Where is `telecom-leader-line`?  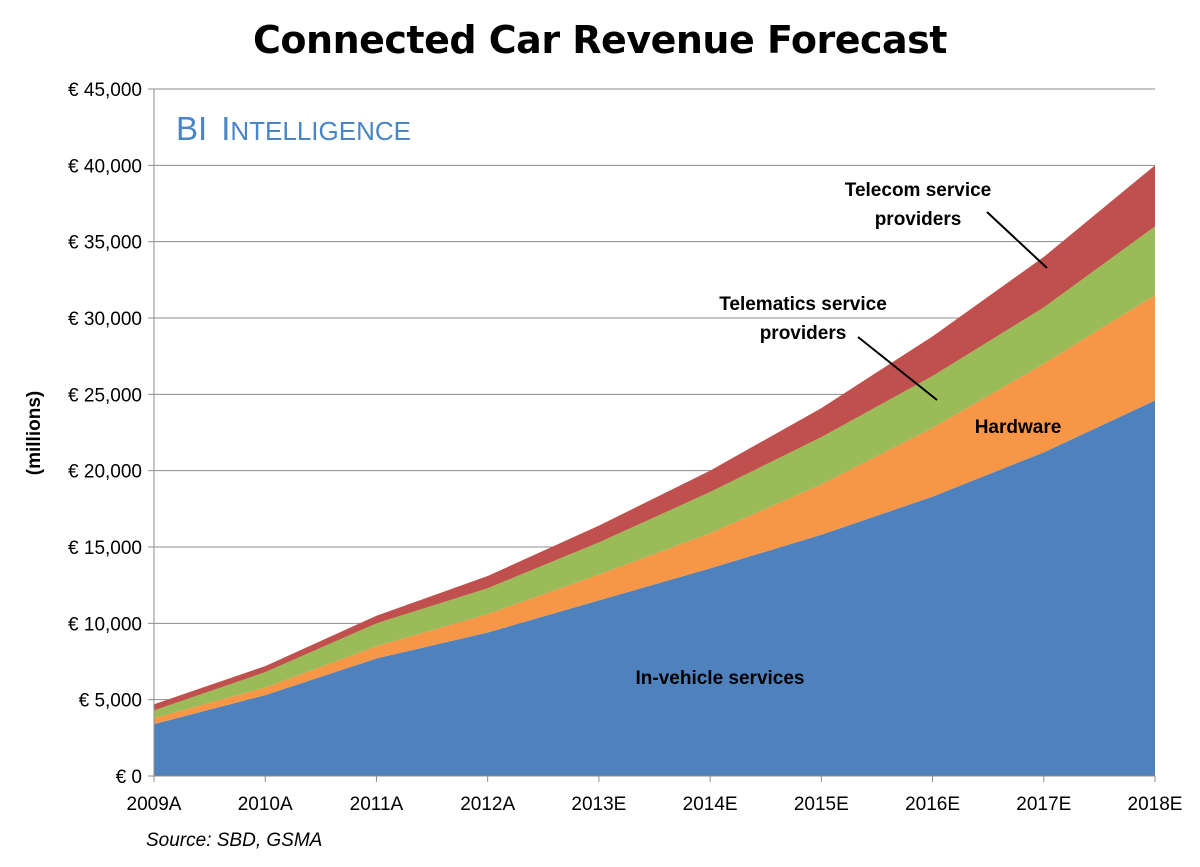
telecom-leader-line is located at coordinates (1017, 240).